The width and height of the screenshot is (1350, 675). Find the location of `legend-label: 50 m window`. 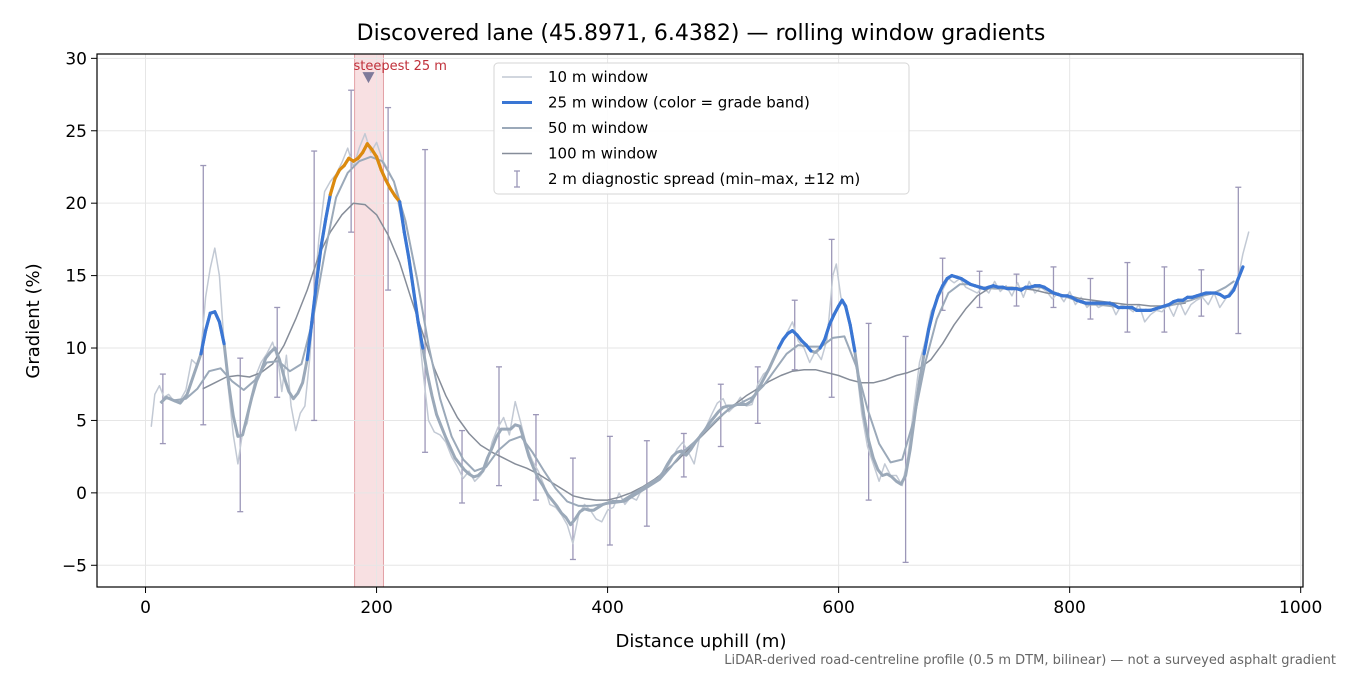

legend-label: 50 m window is located at coordinates (598, 128).